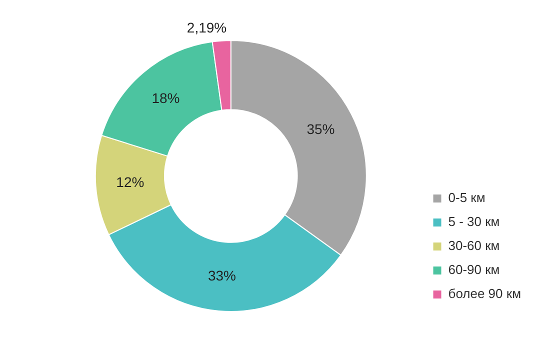 Image resolution: width=551 pixels, height=347 pixels. What do you see at coordinates (467, 198) in the screenshot?
I see `legend-label: 0-5 км` at bounding box center [467, 198].